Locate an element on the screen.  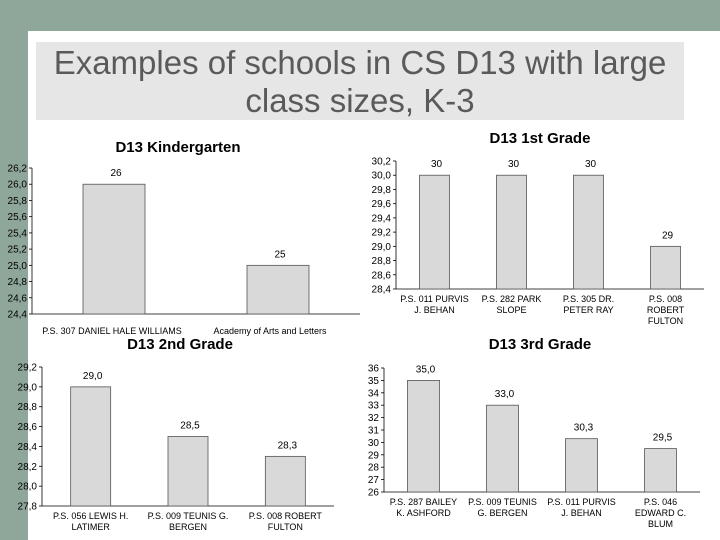
data-label: 26 is located at coordinates (116, 173).